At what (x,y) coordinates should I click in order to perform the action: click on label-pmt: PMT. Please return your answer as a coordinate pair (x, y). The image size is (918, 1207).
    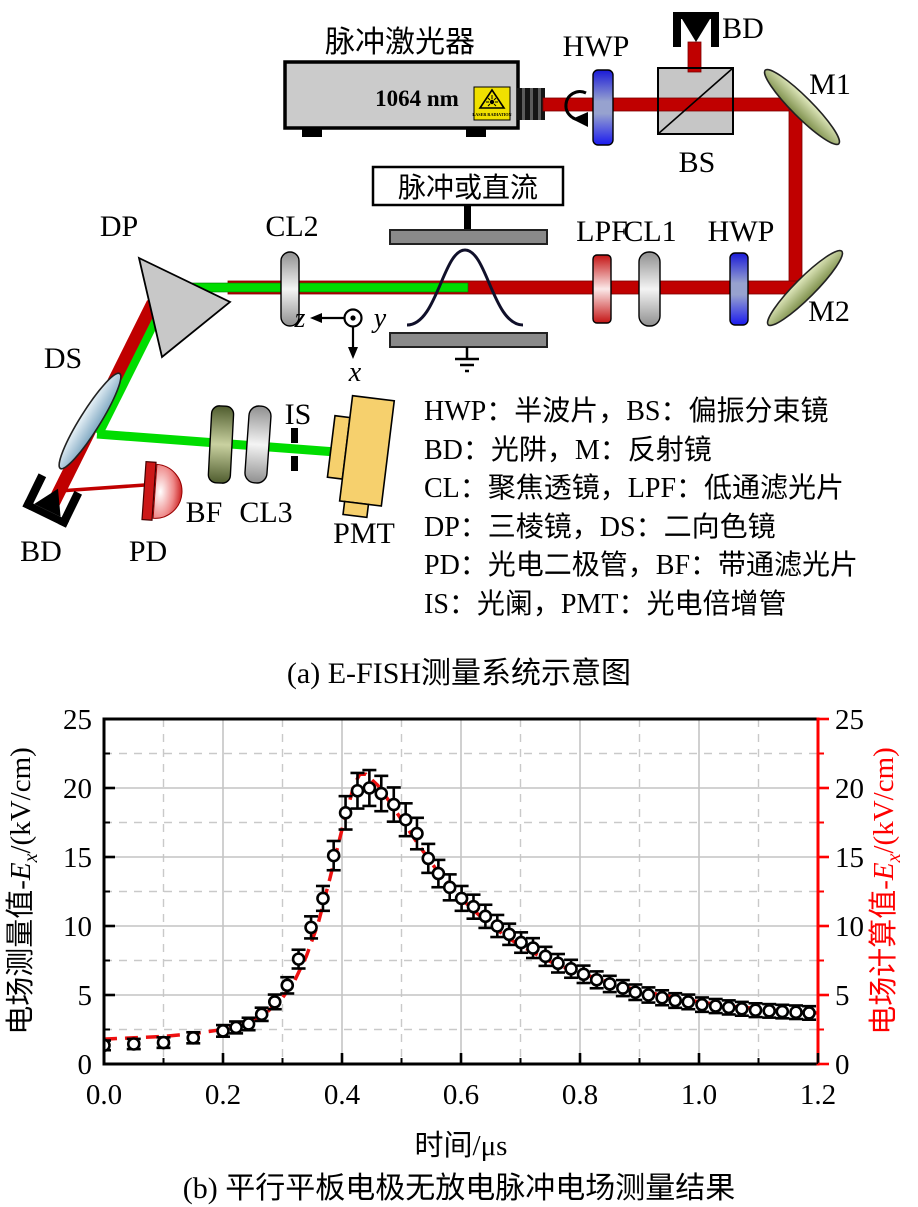
    Looking at the image, I should click on (364, 533).